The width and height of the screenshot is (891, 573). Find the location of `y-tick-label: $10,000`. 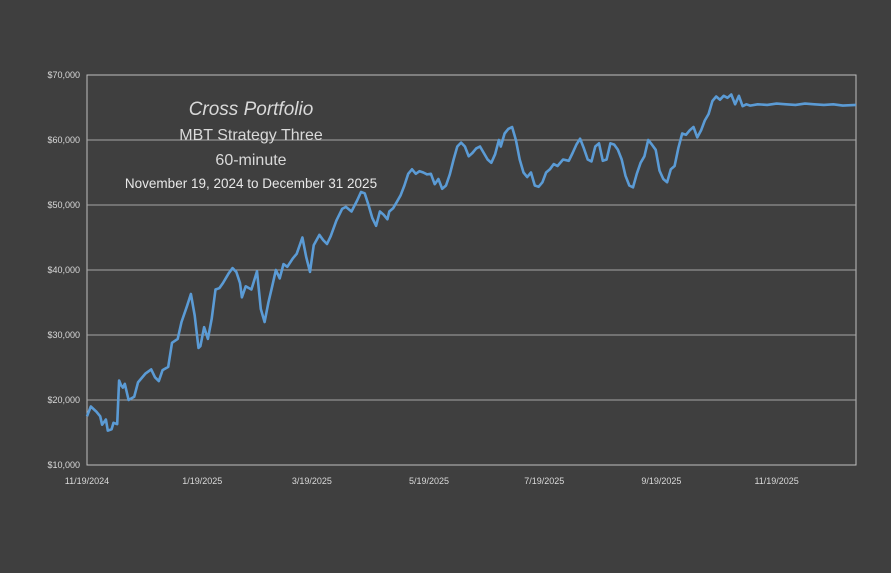

y-tick-label: $10,000 is located at coordinates (63, 465).